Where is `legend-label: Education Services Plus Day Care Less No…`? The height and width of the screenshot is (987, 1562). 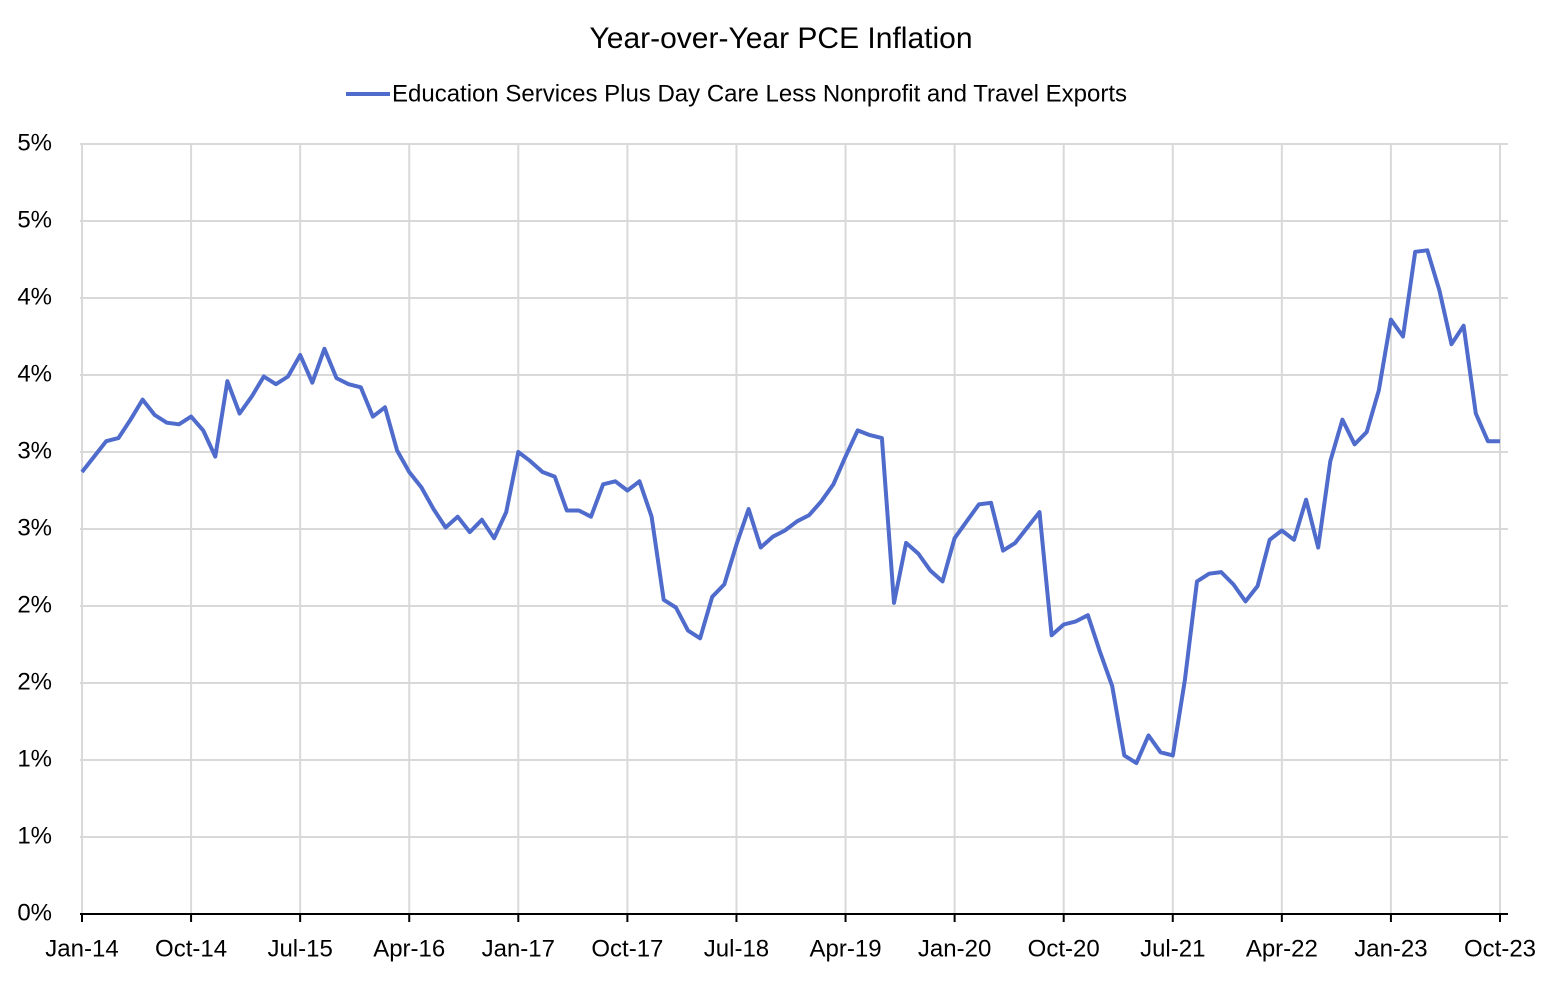 legend-label: Education Services Plus Day Care Less No… is located at coordinates (759, 93).